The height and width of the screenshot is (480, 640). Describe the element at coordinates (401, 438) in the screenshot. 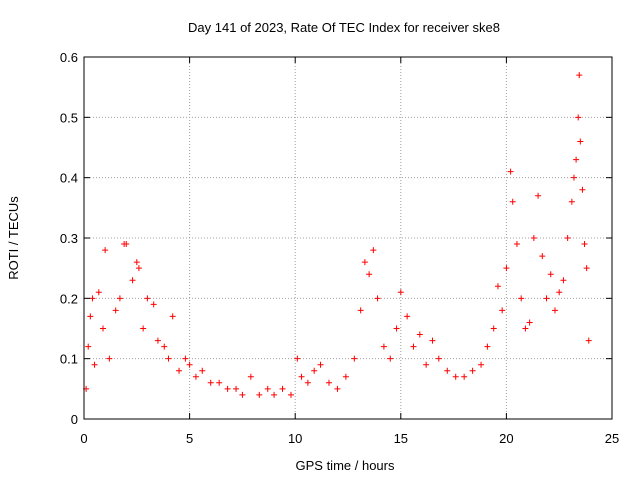

I see `x-tick-label: 15` at that location.